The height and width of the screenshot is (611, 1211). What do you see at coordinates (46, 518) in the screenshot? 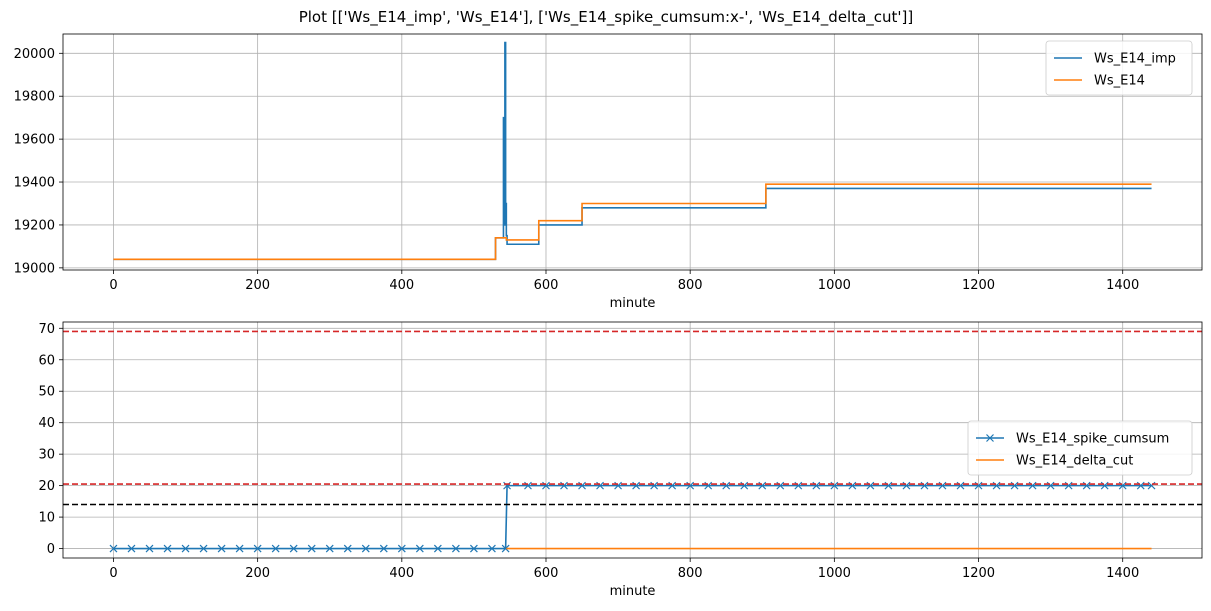
I see `y-tick-label: 10` at bounding box center [46, 518].